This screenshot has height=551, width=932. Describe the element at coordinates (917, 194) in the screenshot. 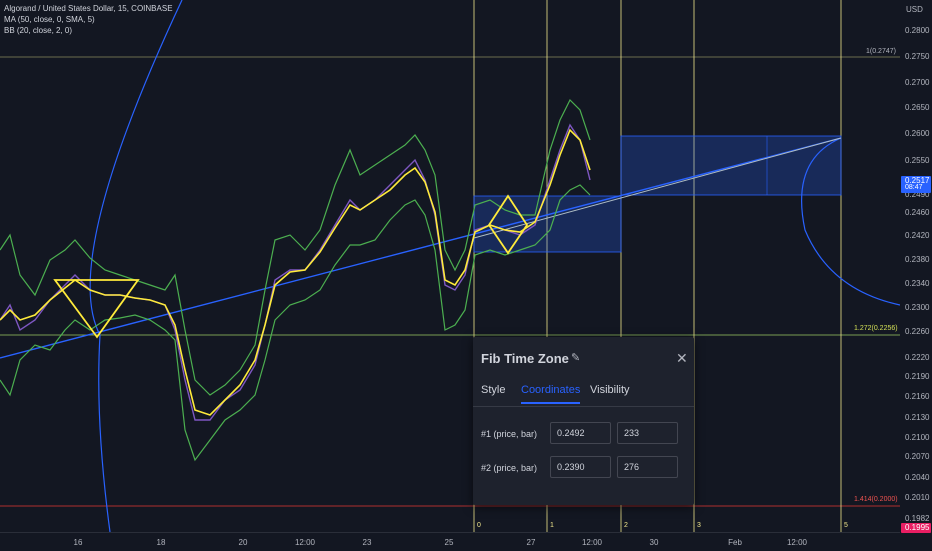

I see `price-tick: 0.2490` at that location.